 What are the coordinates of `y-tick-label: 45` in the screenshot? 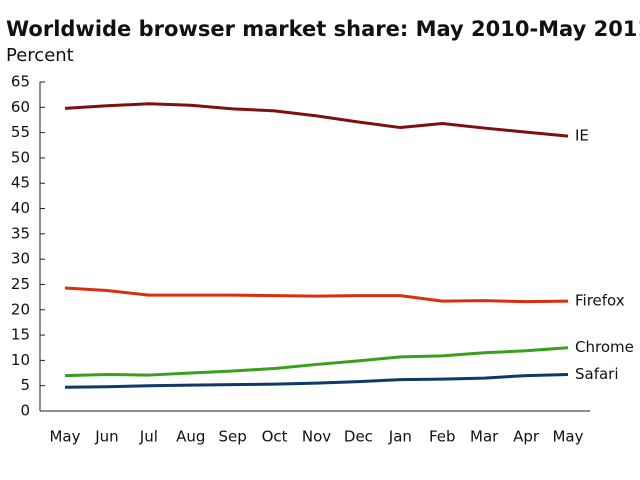 It's located at (20, 183).